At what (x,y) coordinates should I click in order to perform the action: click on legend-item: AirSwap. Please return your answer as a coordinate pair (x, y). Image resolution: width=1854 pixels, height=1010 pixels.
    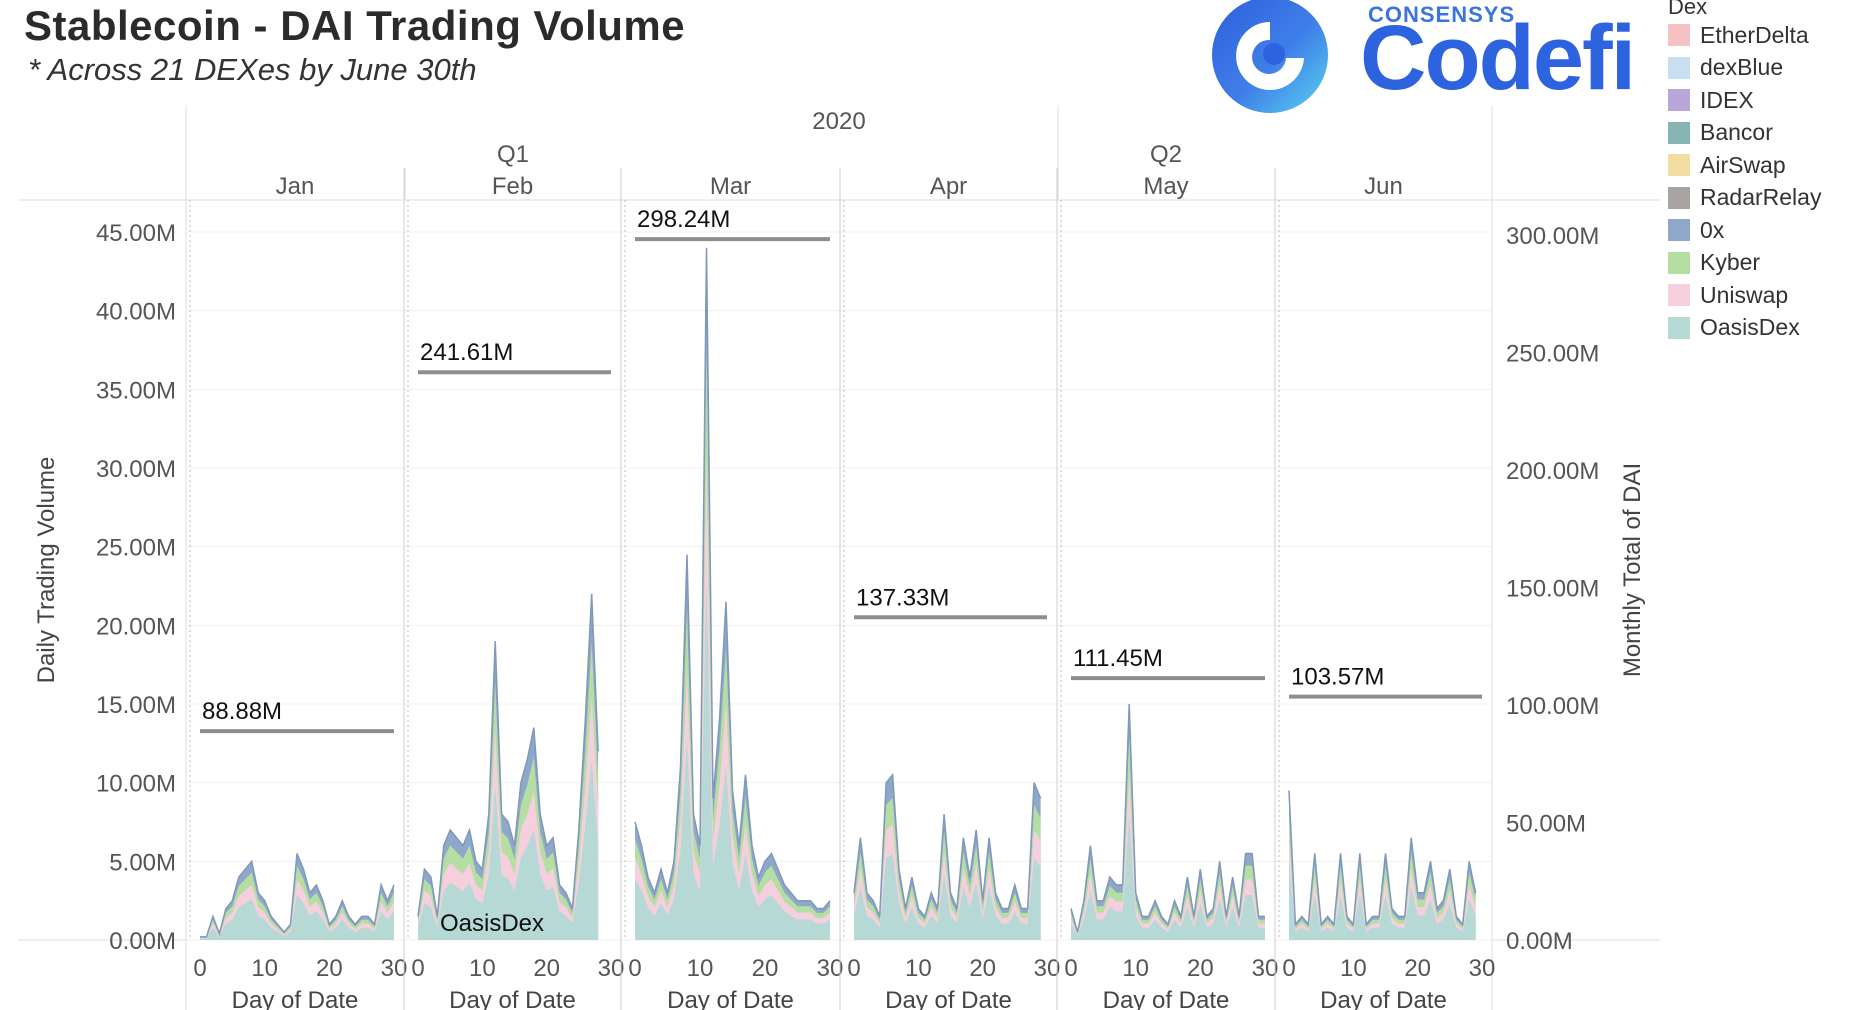
    Looking at the image, I should click on (1727, 165).